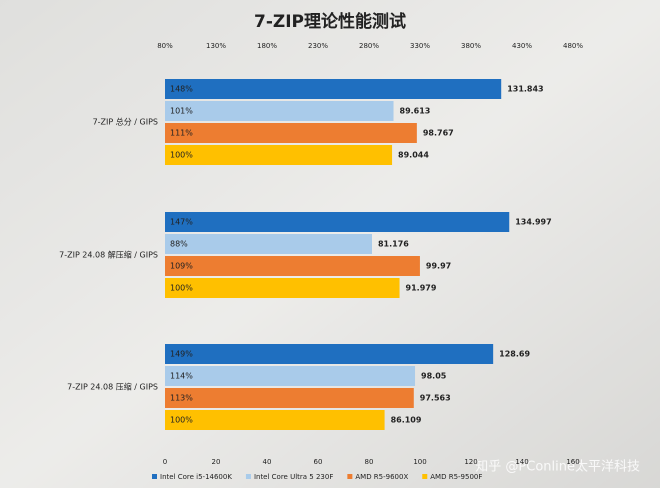  Describe the element at coordinates (419, 462) in the screenshot. I see `x-tick-label: 100` at that location.